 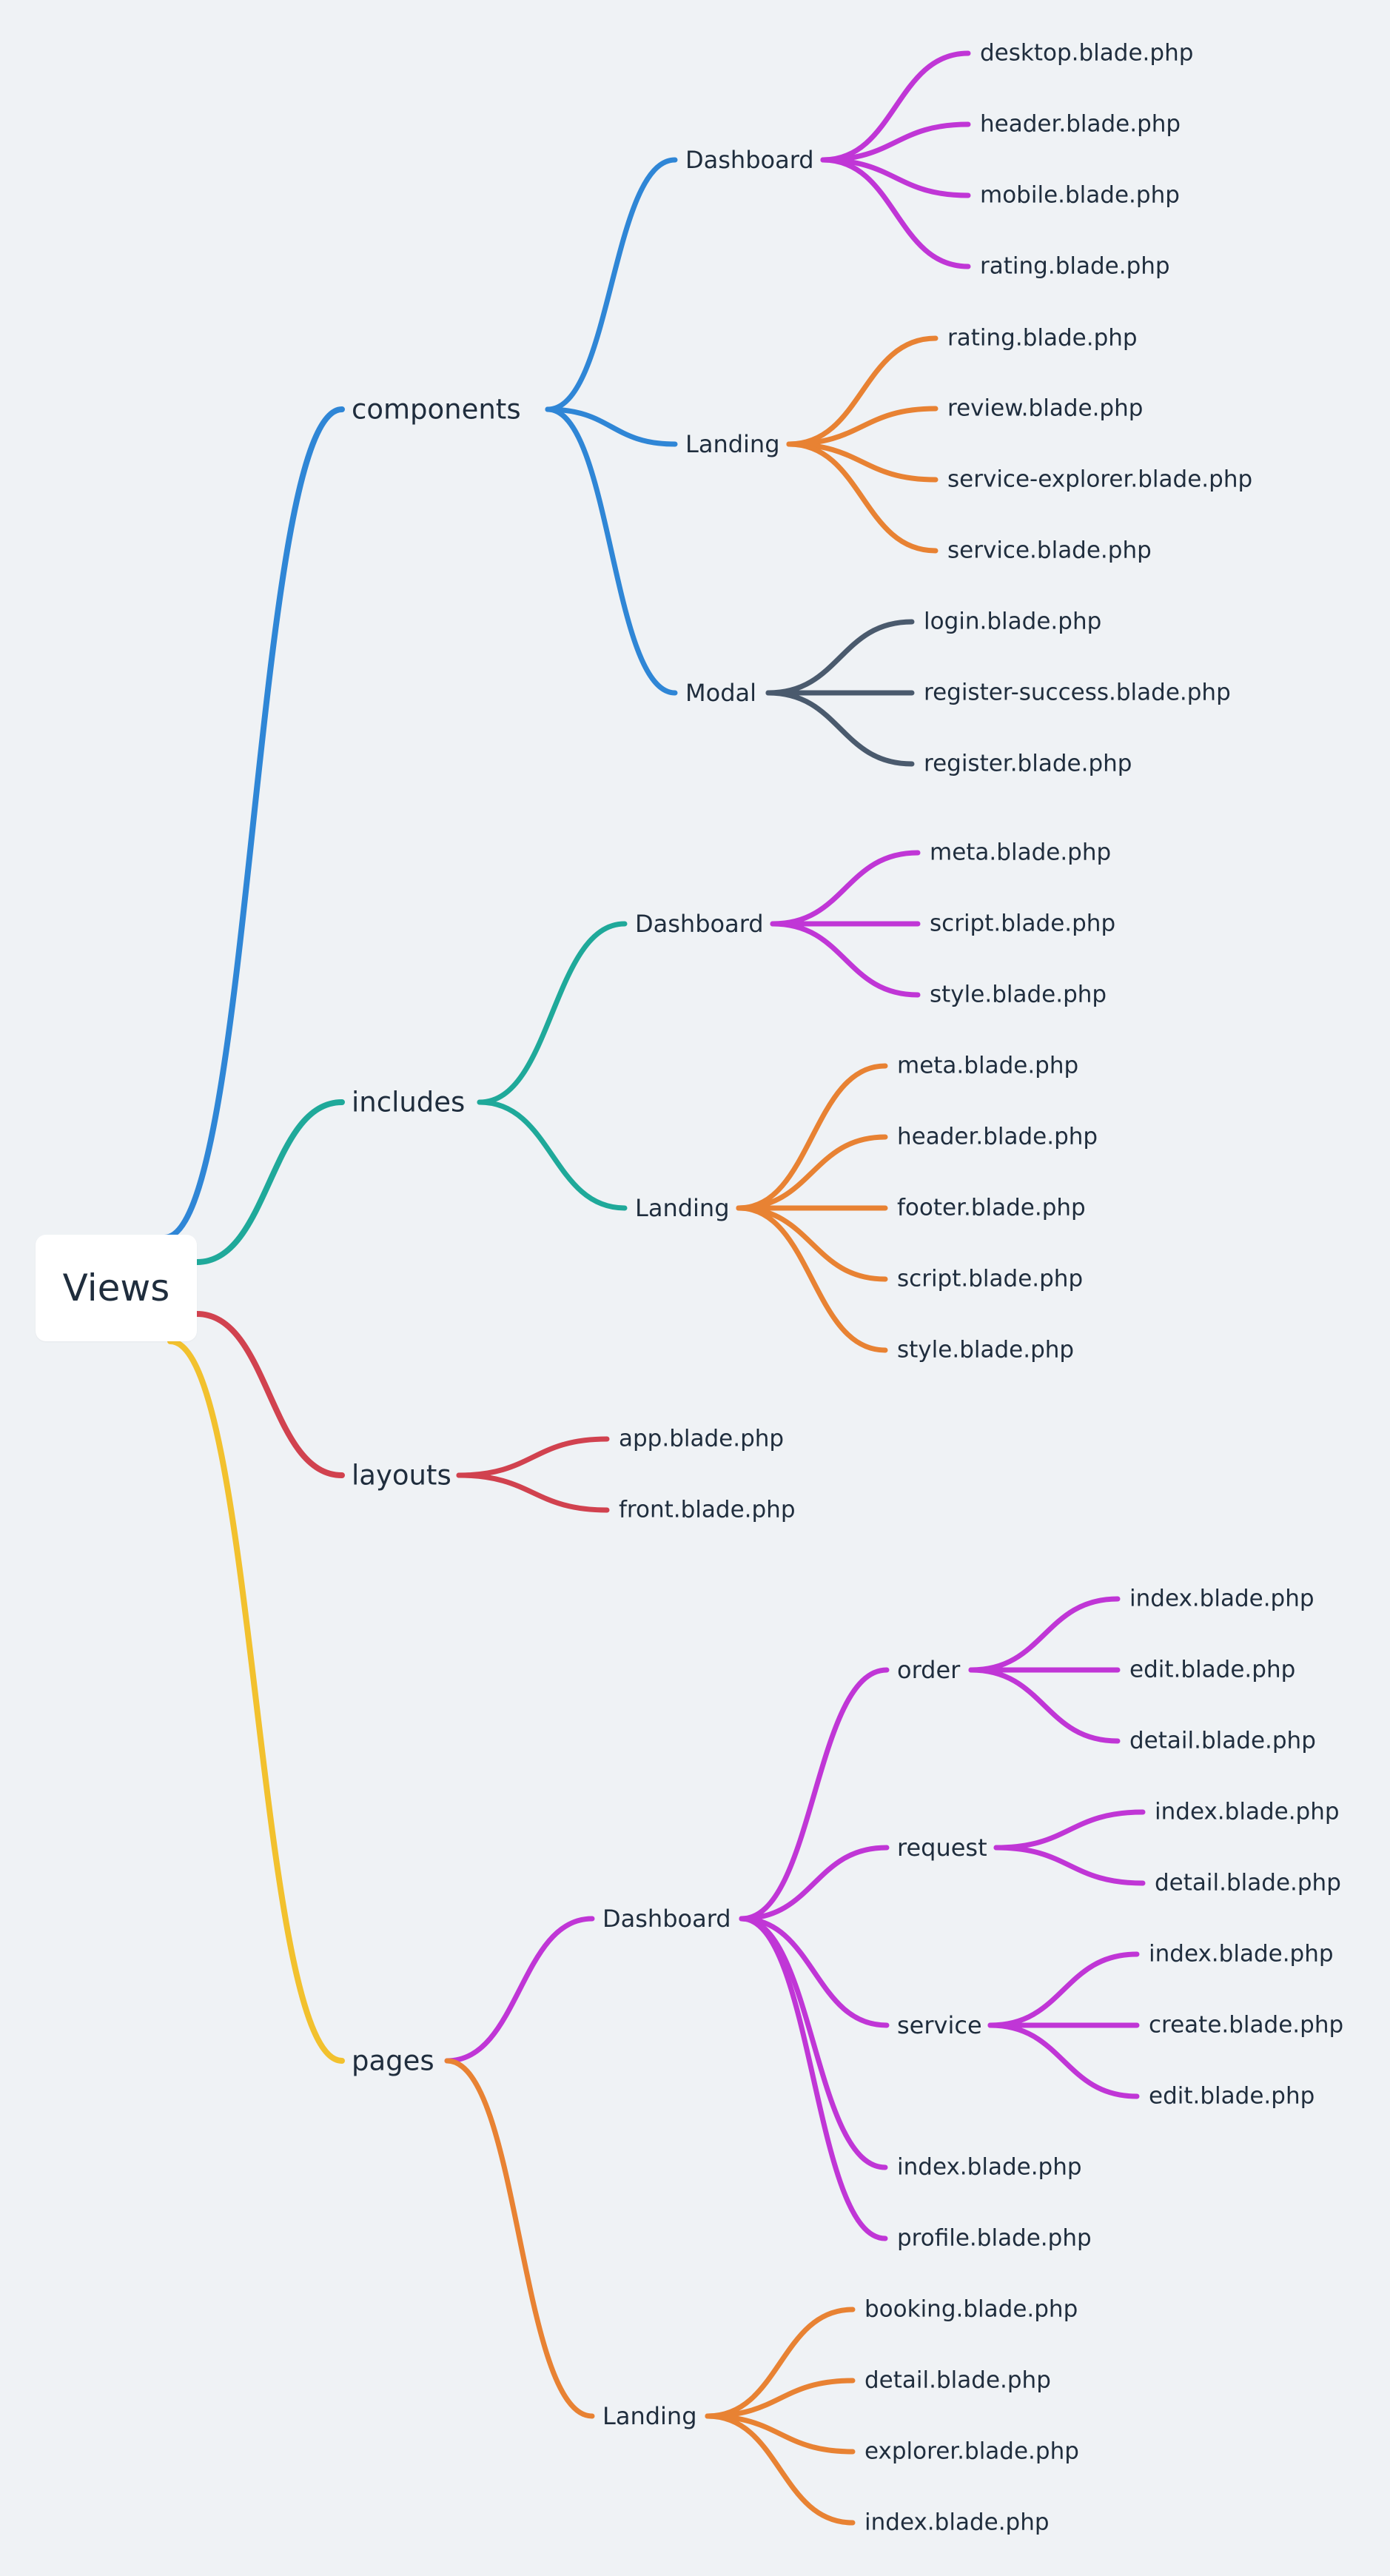 I want to click on leaf-pages-dashboard-order-index-blade-php: index.blade.php, so click(x=1222, y=1598).